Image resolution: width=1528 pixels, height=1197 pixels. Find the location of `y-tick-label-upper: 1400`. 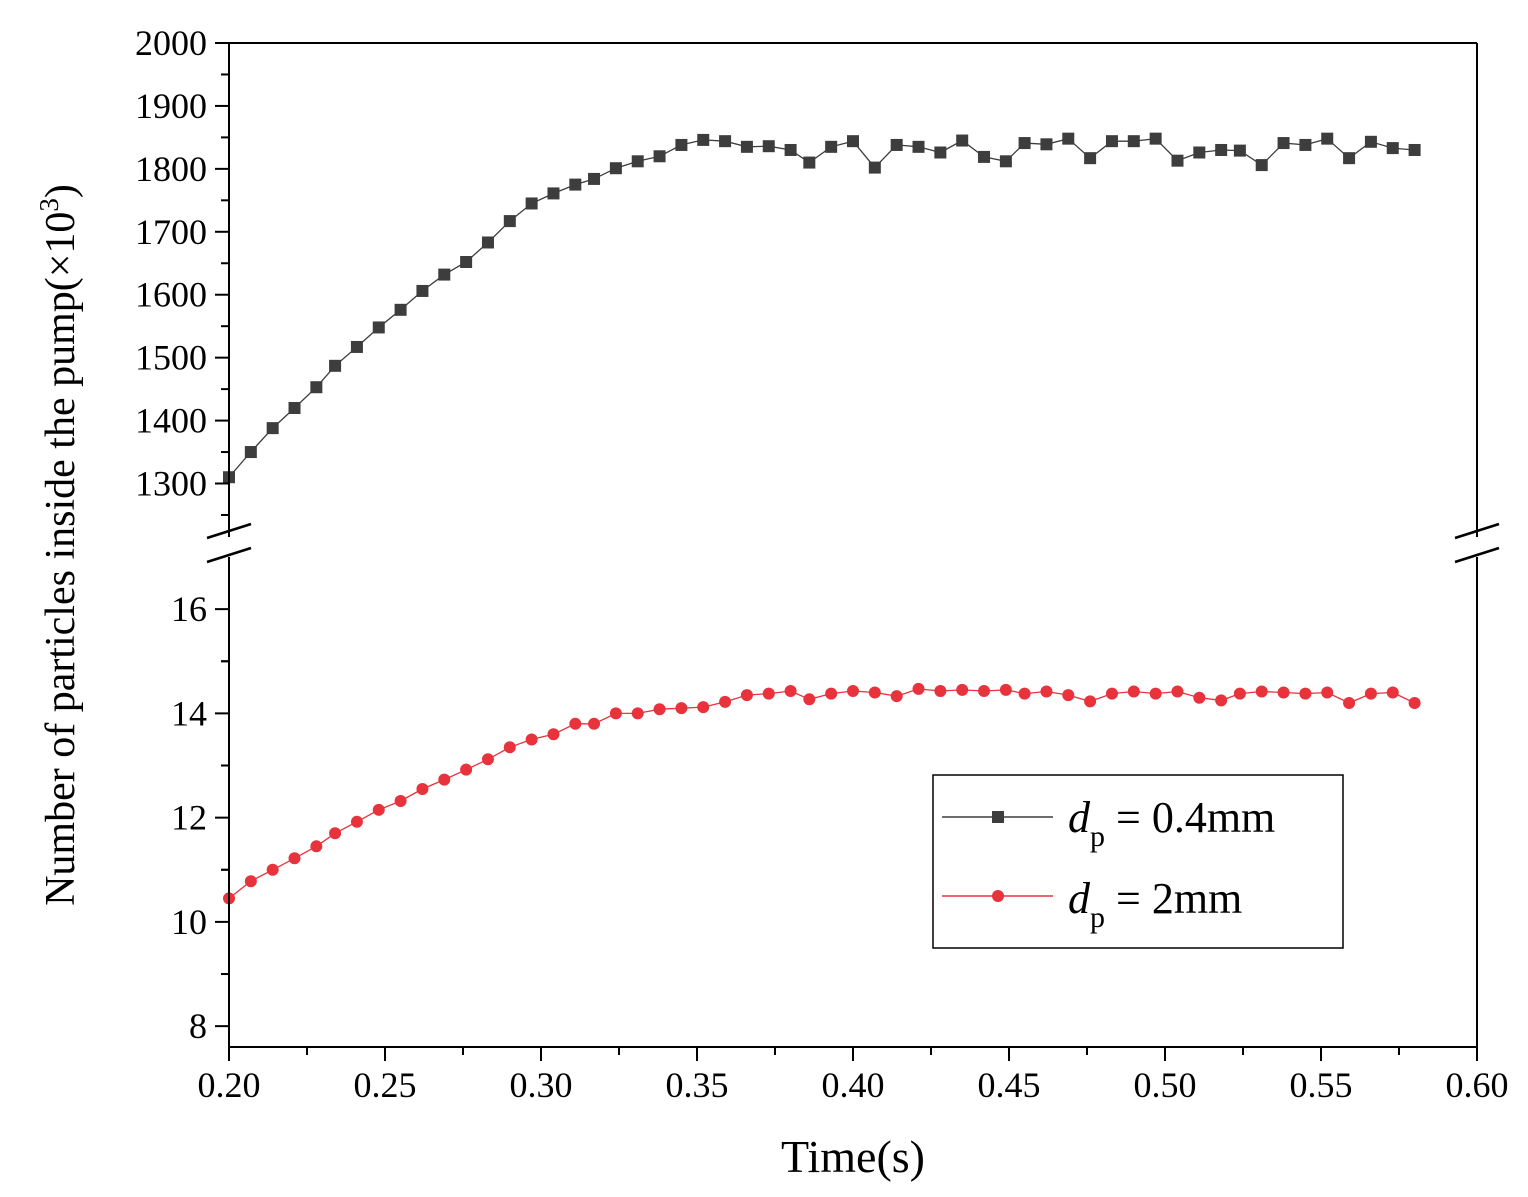

y-tick-label-upper: 1400 is located at coordinates (171, 421).